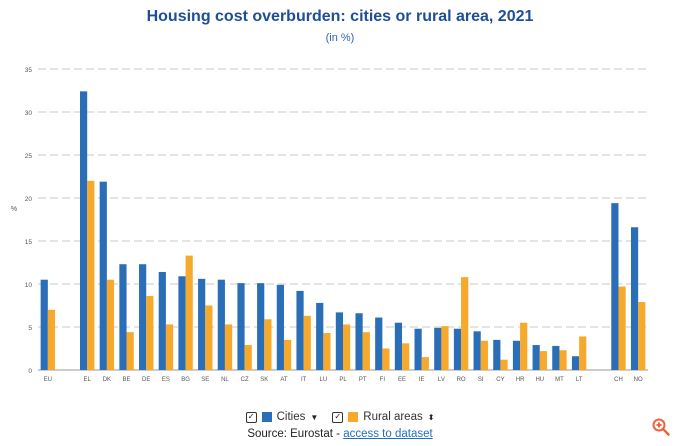 The height and width of the screenshot is (446, 680). I want to click on y-tick-label: 35, so click(29, 70).